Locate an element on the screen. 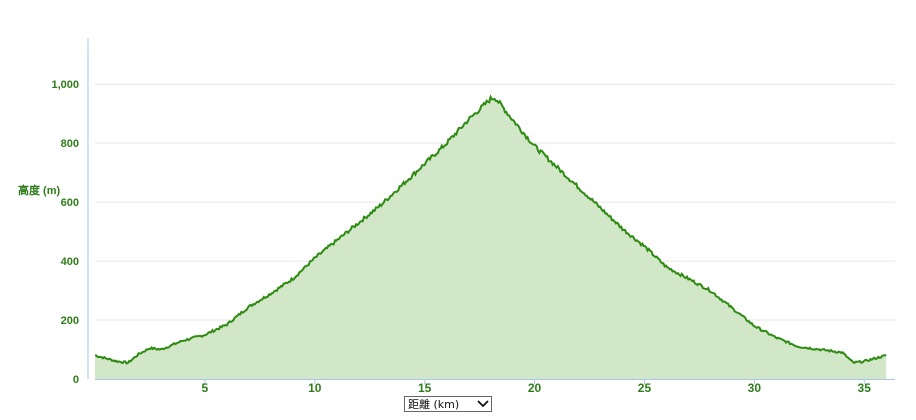 Image resolution: width=916 pixels, height=420 pixels. y-tick-labels: 0 200 400 600 800 1,000 is located at coordinates (65, 232).